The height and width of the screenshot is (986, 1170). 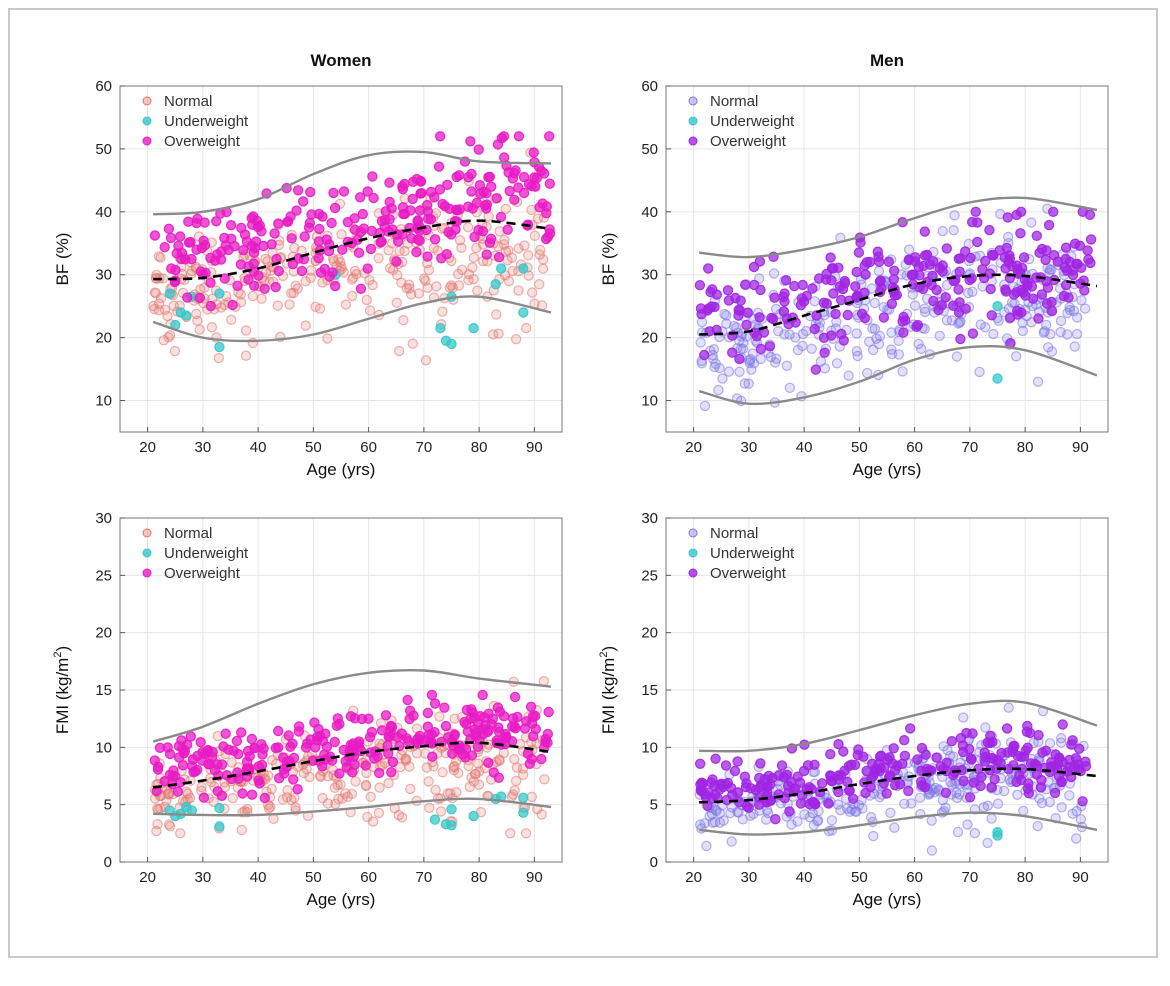 I want to click on trend-line, so click(x=898, y=304).